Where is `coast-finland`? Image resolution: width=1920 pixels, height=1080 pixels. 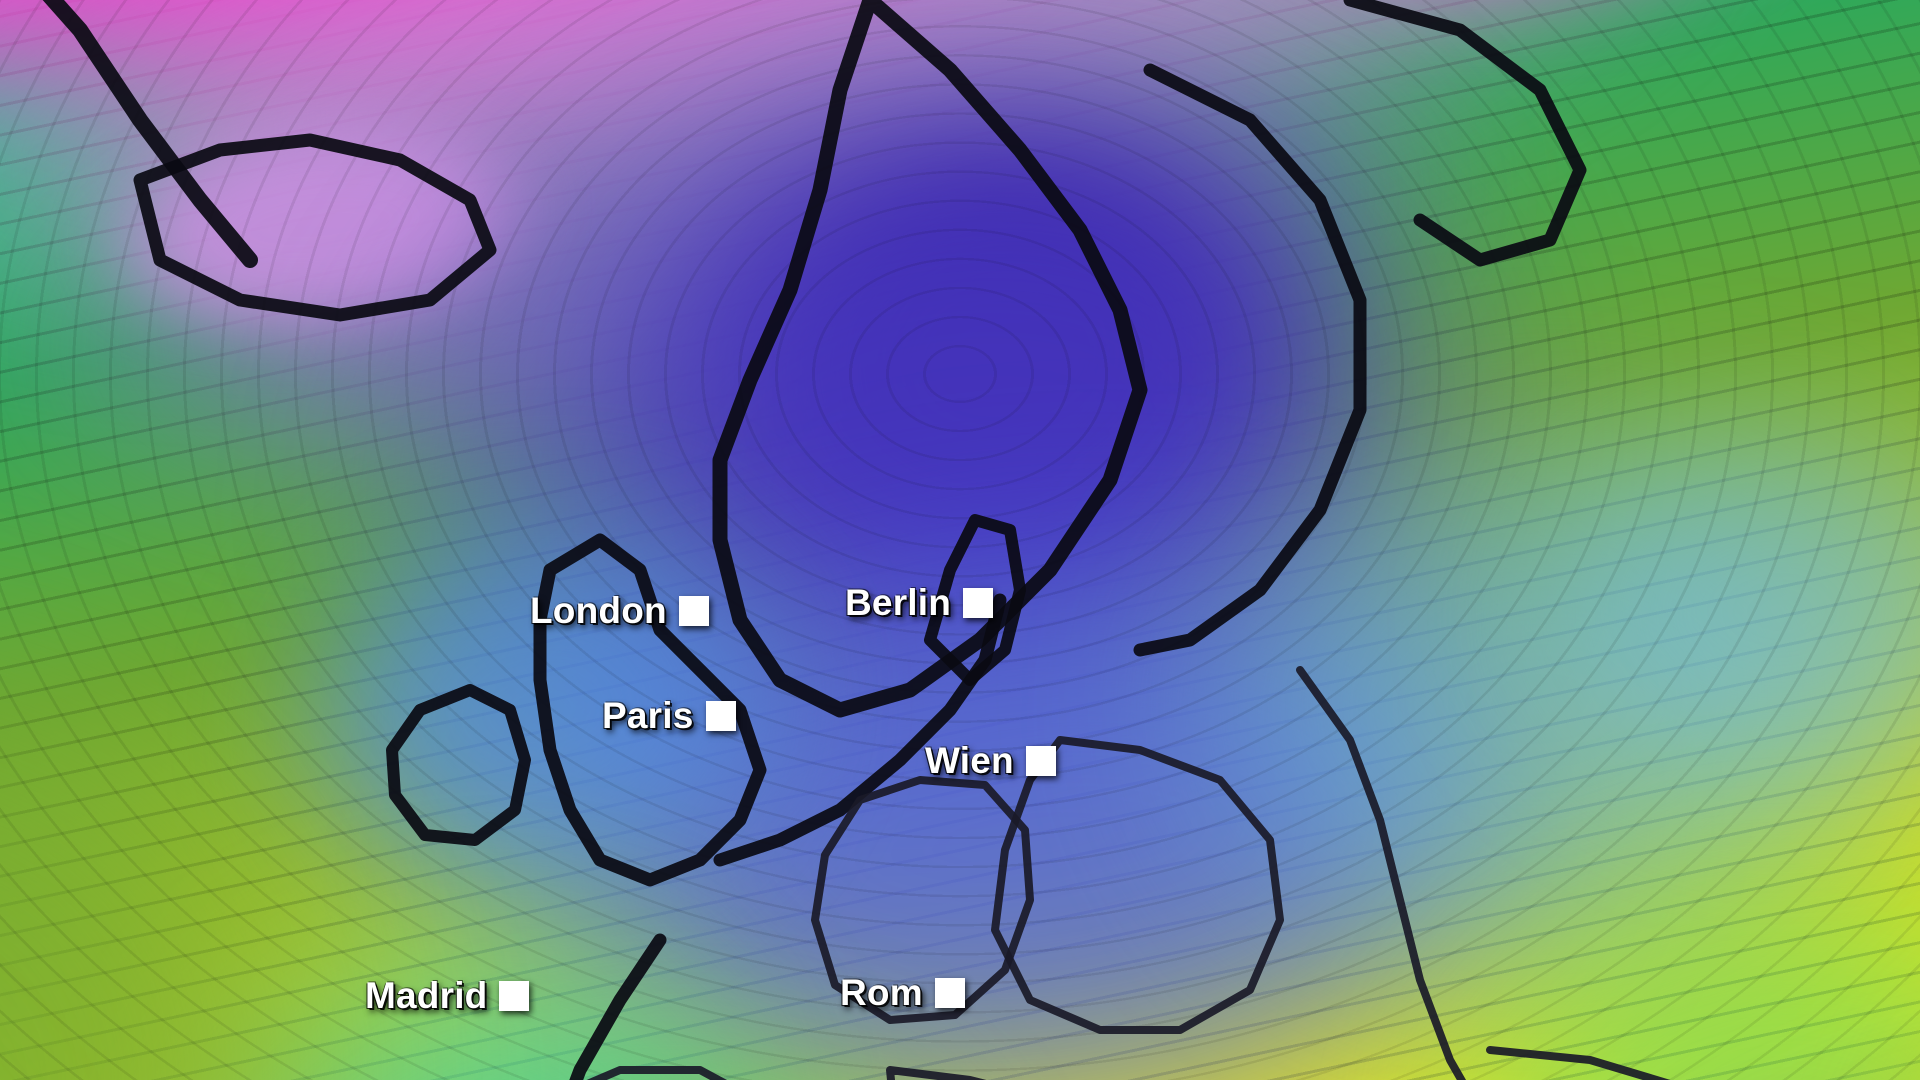 coast-finland is located at coordinates (1250, 360).